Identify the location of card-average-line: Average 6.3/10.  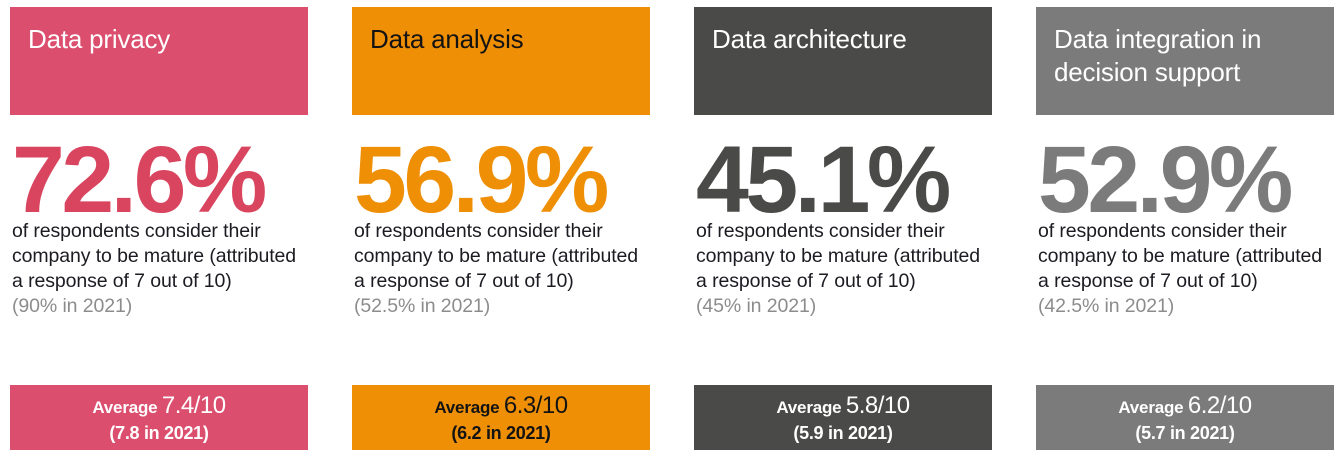
(501, 407).